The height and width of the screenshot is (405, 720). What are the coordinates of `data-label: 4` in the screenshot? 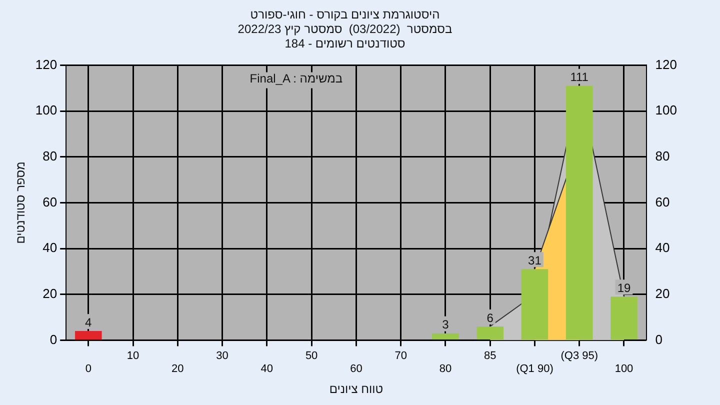 It's located at (88, 322).